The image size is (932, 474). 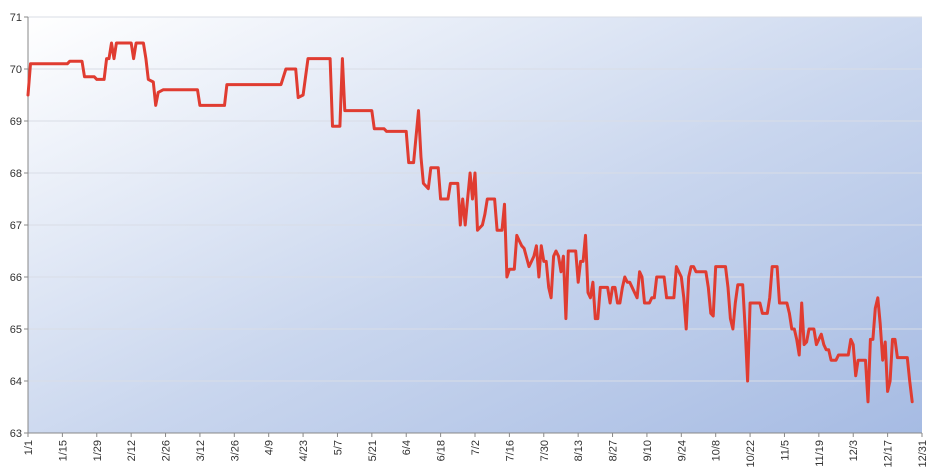 What do you see at coordinates (614, 450) in the screenshot?
I see `x-tick-label: 8/27` at bounding box center [614, 450].